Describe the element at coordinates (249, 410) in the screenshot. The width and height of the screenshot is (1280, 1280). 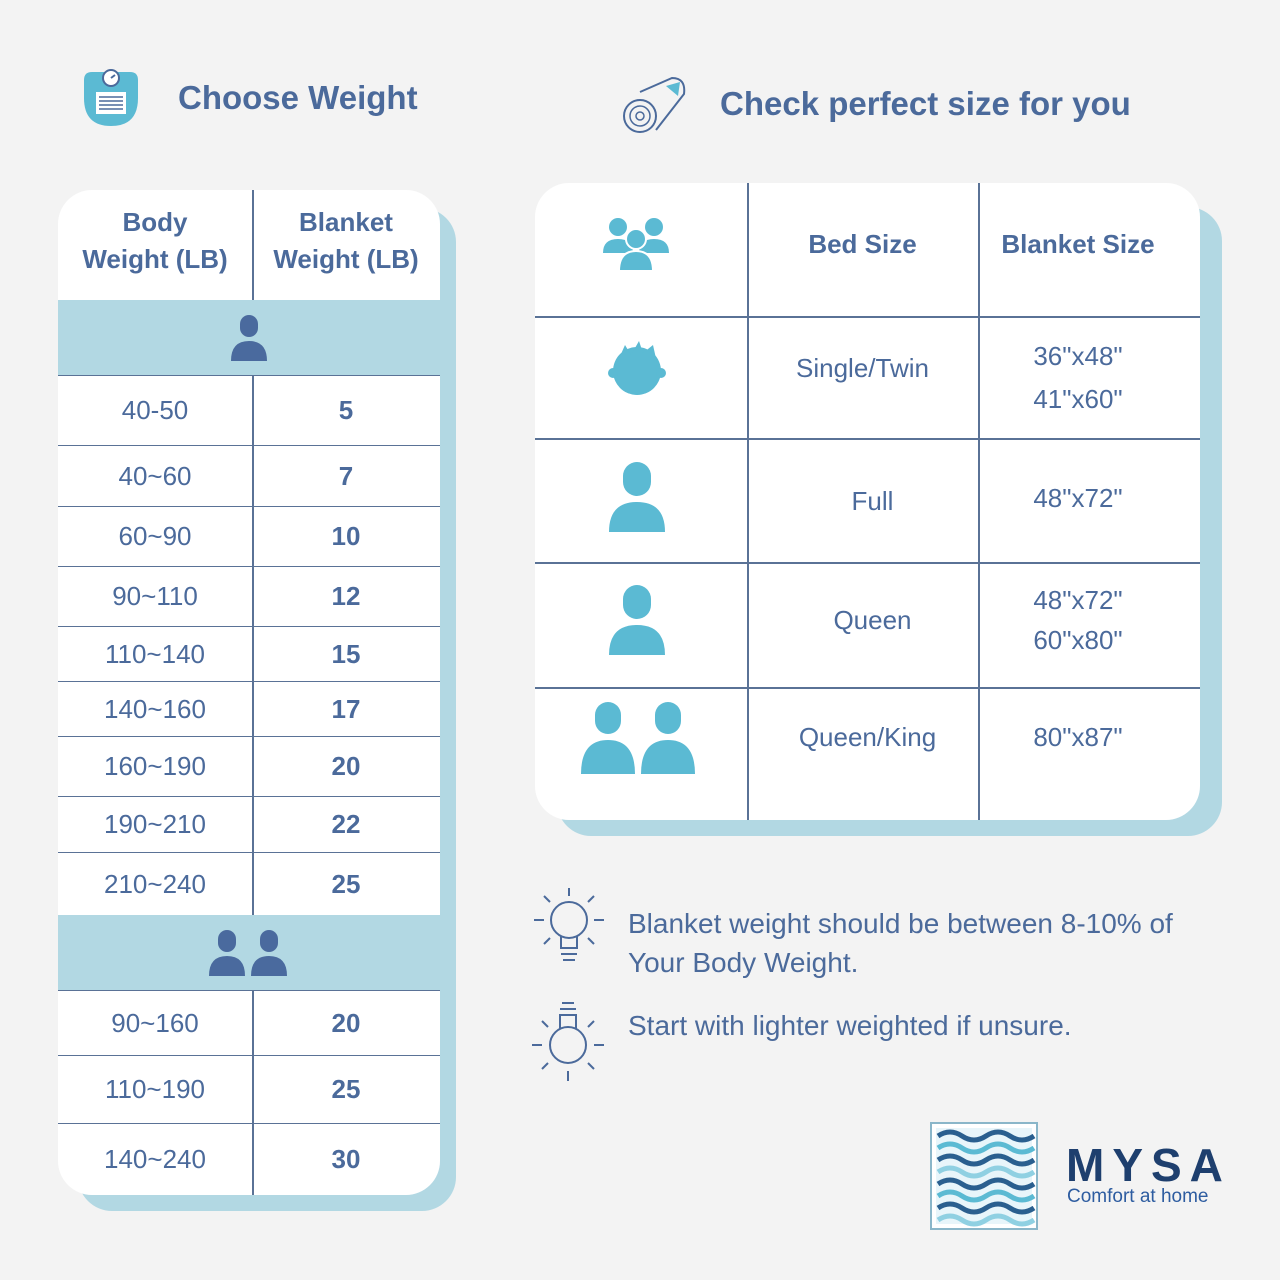
I see `weight-table-row: 40-50 5` at that location.